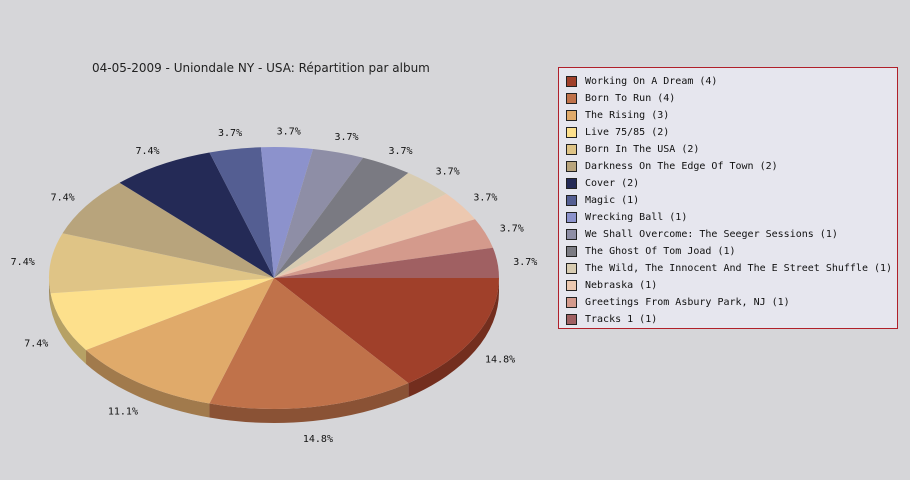  I want to click on legend-label: Wrecking Ball (1), so click(636, 217).